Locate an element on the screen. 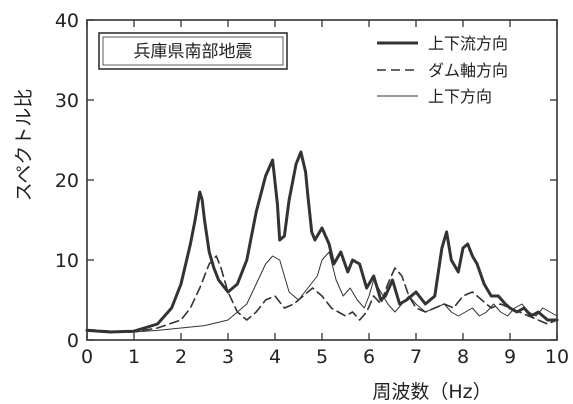 This screenshot has height=404, width=573. y-tick-label-2: 20 is located at coordinates (67, 181).